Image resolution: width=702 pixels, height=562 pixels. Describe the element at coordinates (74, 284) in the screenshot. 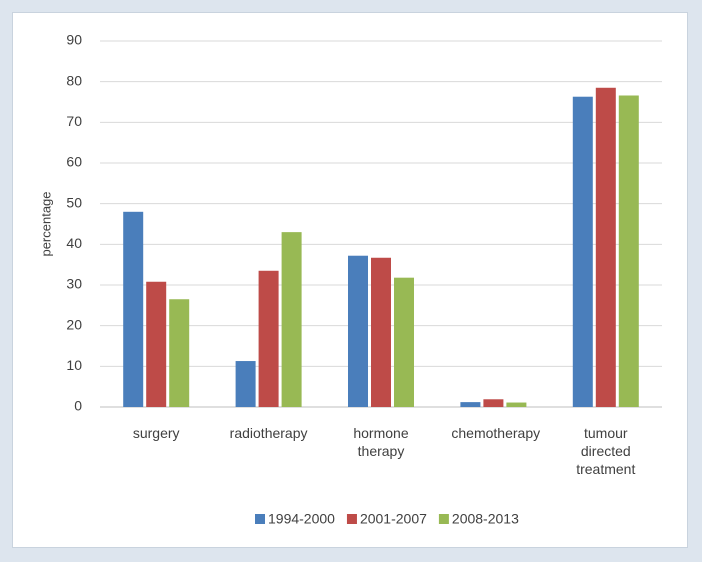

I see `y-tick-label: 30` at that location.